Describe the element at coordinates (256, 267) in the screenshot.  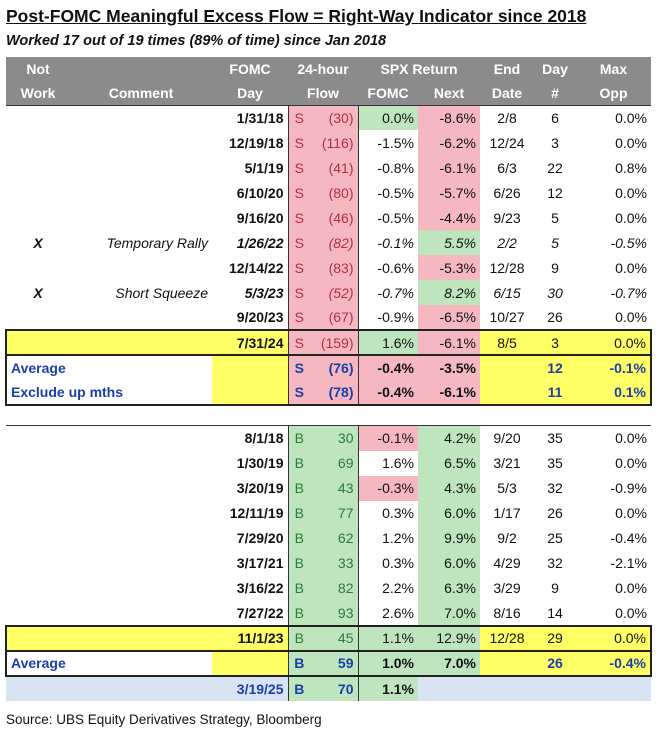
I see `fomc-day-cell: 12/14/22` at that location.